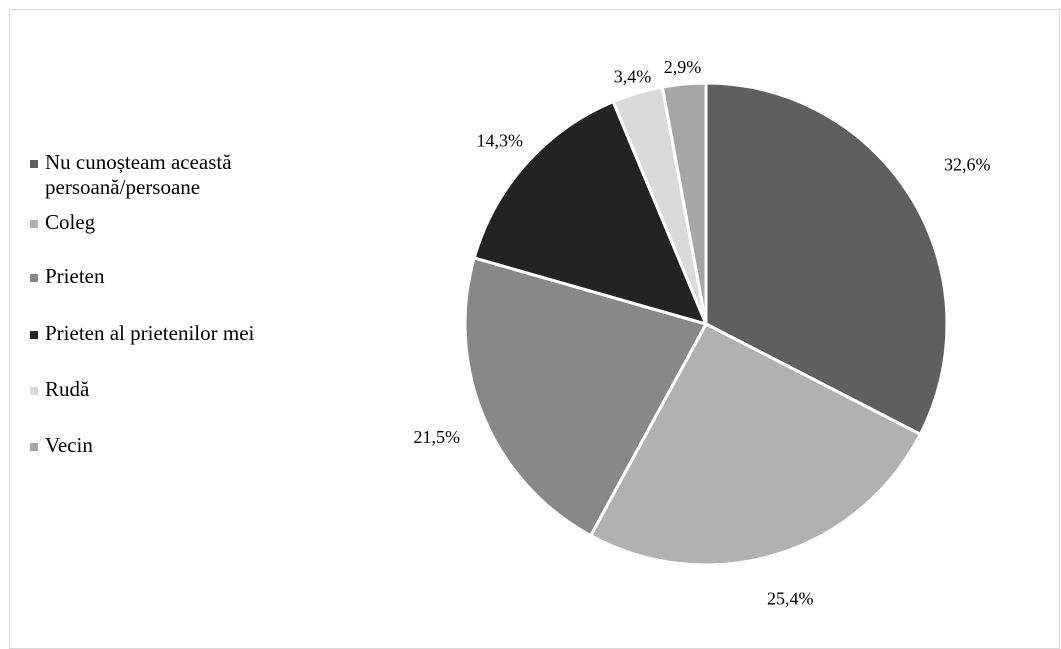  I want to click on legend-label: Prieten, so click(75, 276).